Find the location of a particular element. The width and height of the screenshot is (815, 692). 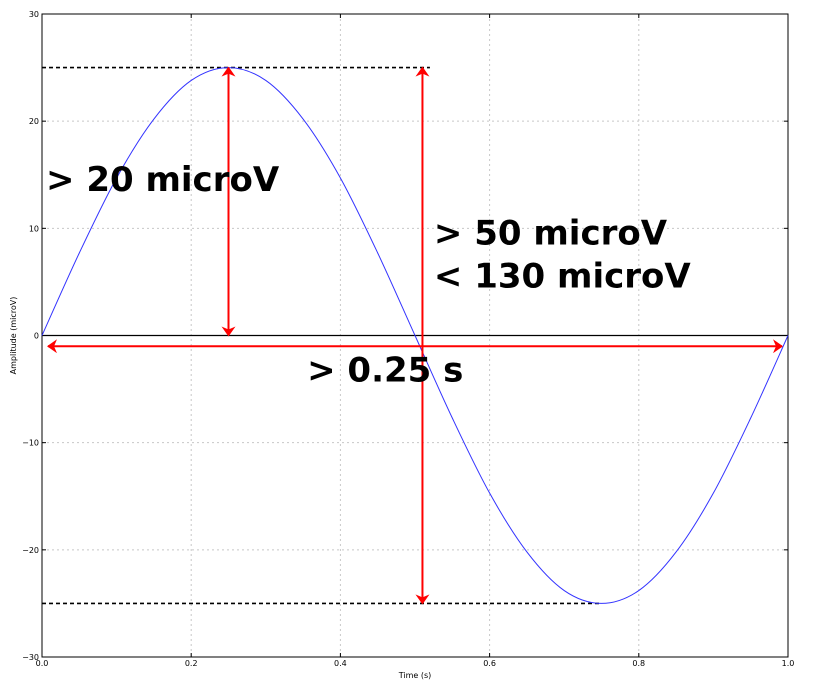

x-tick-label: 0.0 is located at coordinates (42, 663).